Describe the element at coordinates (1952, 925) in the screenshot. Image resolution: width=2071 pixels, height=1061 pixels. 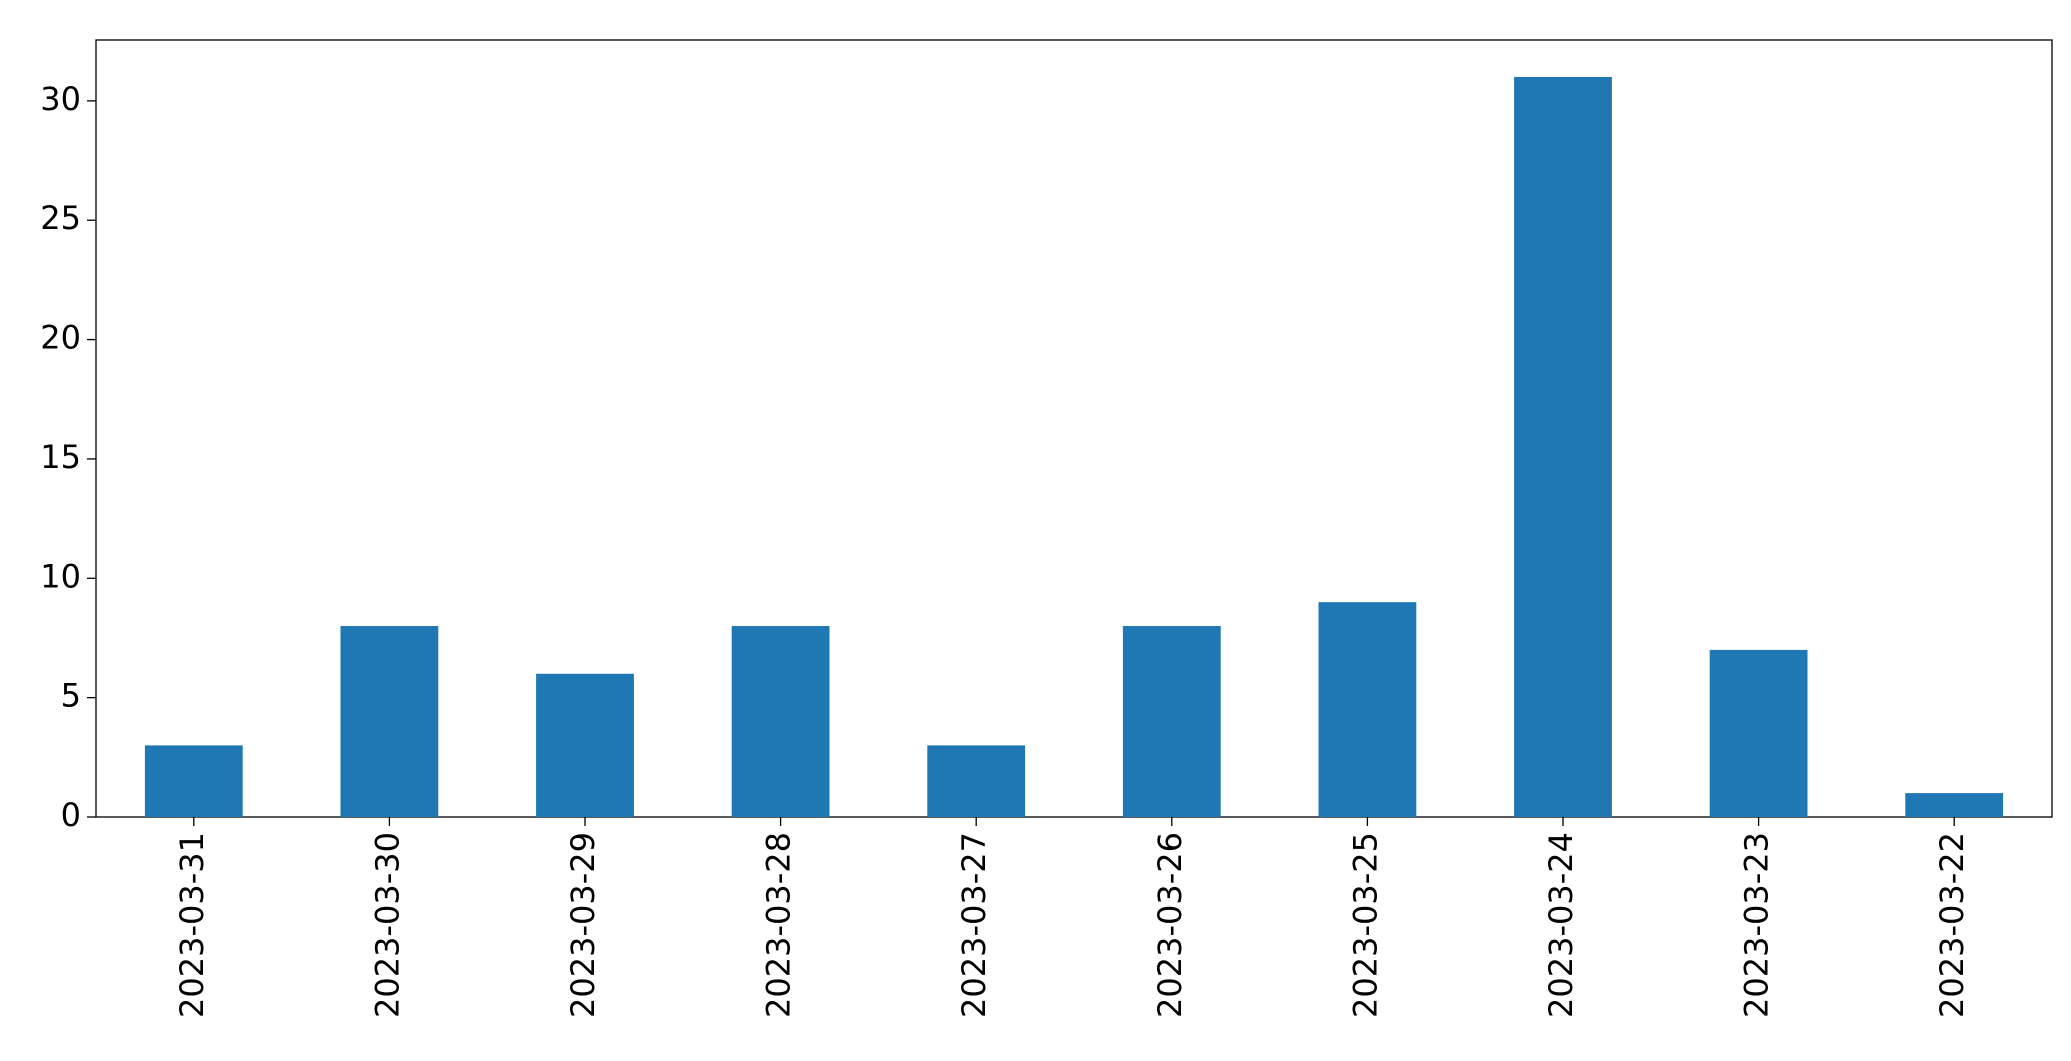
I see `x-tick-label: 2023-03-22` at that location.